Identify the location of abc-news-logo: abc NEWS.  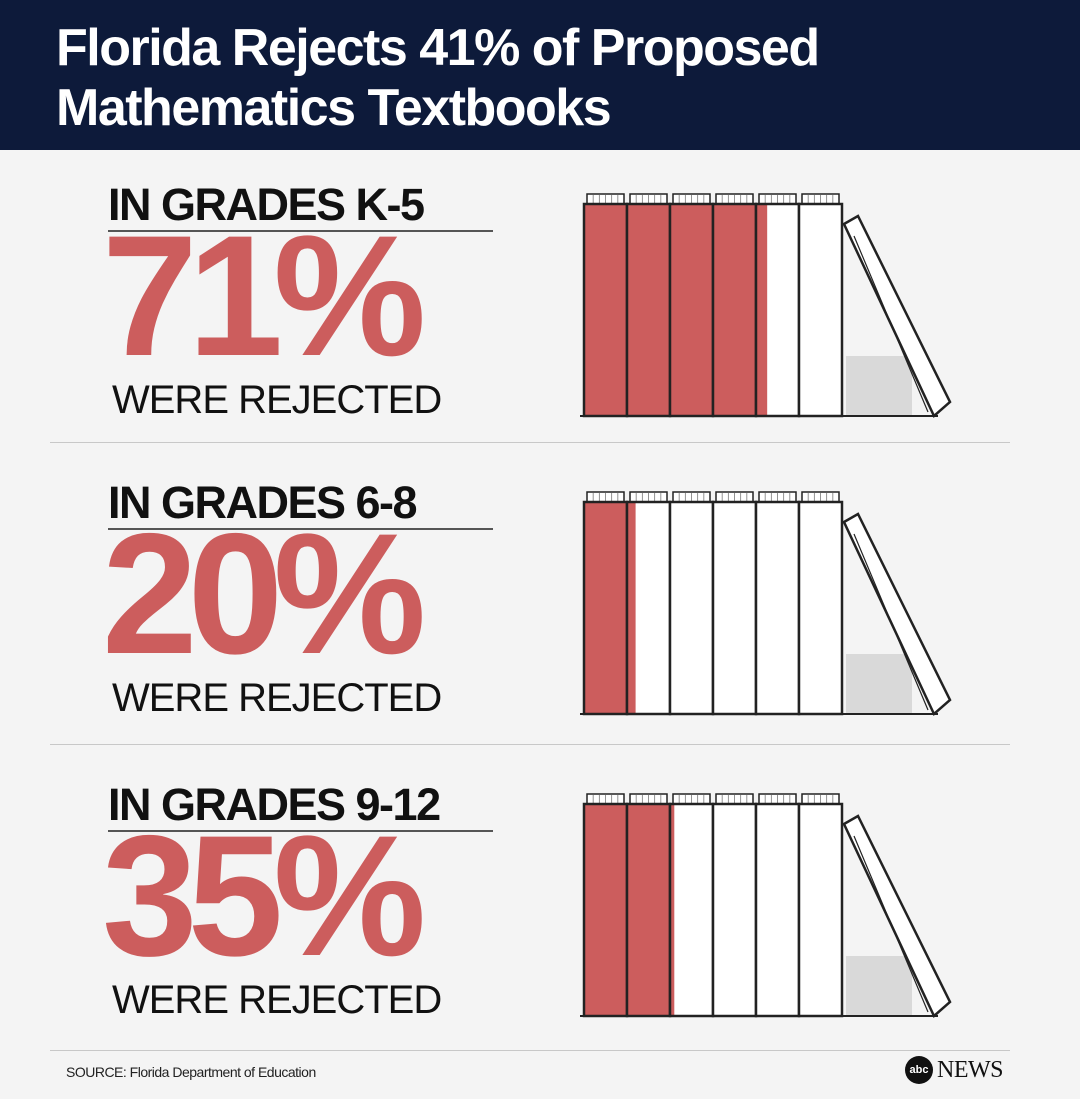
(962, 1070).